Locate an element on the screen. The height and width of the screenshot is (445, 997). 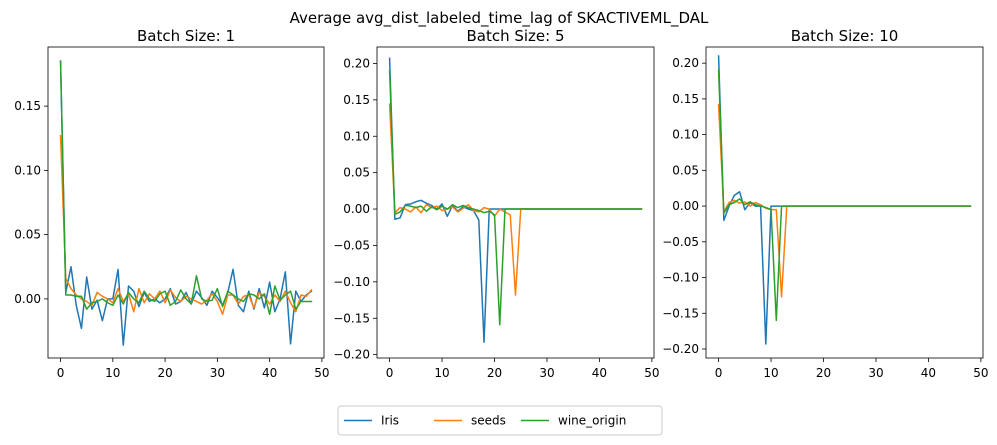
legend: Iris seeds wine_origin is located at coordinates (500, 420).